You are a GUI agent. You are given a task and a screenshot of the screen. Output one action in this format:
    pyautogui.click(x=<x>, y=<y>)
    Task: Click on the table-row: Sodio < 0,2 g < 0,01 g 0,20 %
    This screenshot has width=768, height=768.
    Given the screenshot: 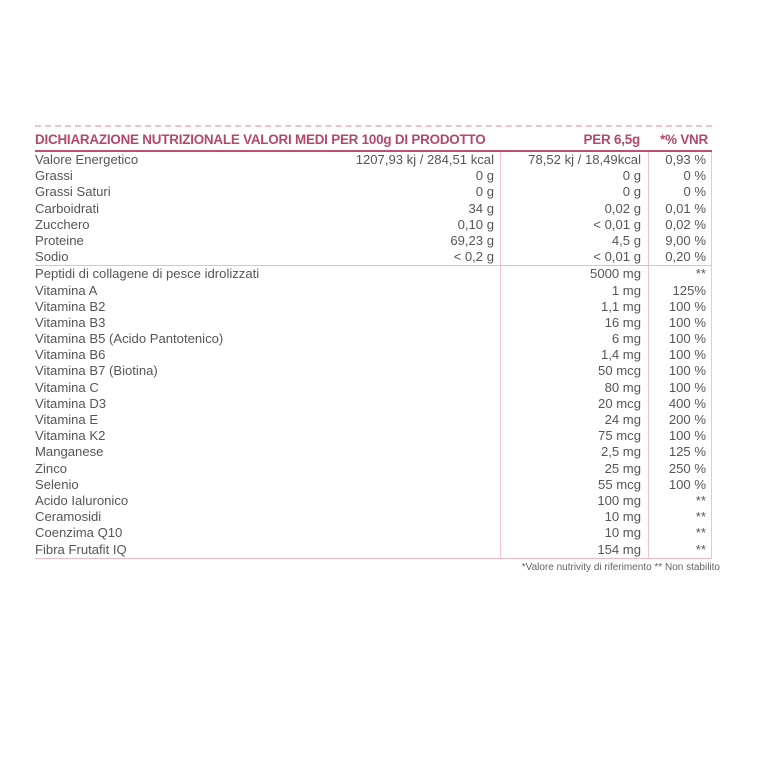 What is the action you would take?
    pyautogui.click(x=373, y=257)
    